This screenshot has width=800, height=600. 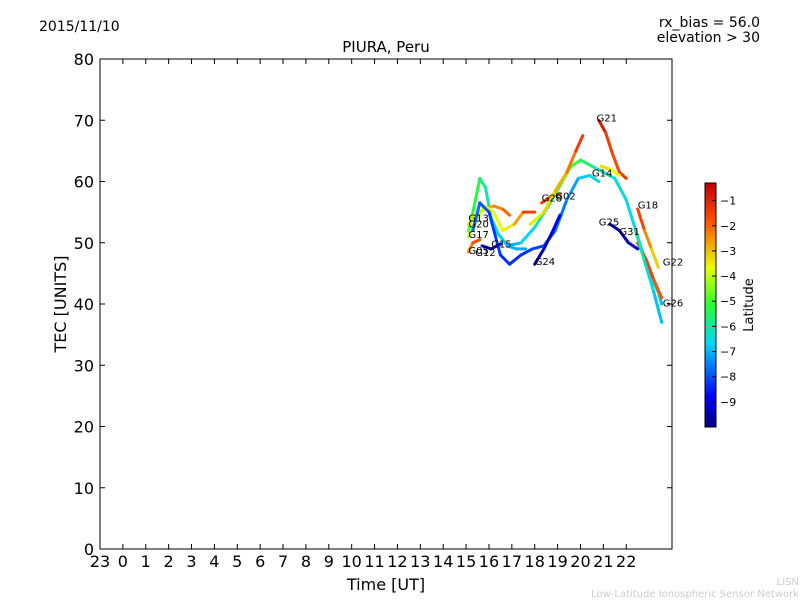 What do you see at coordinates (84, 304) in the screenshot?
I see `y-tick-label: 40` at bounding box center [84, 304].